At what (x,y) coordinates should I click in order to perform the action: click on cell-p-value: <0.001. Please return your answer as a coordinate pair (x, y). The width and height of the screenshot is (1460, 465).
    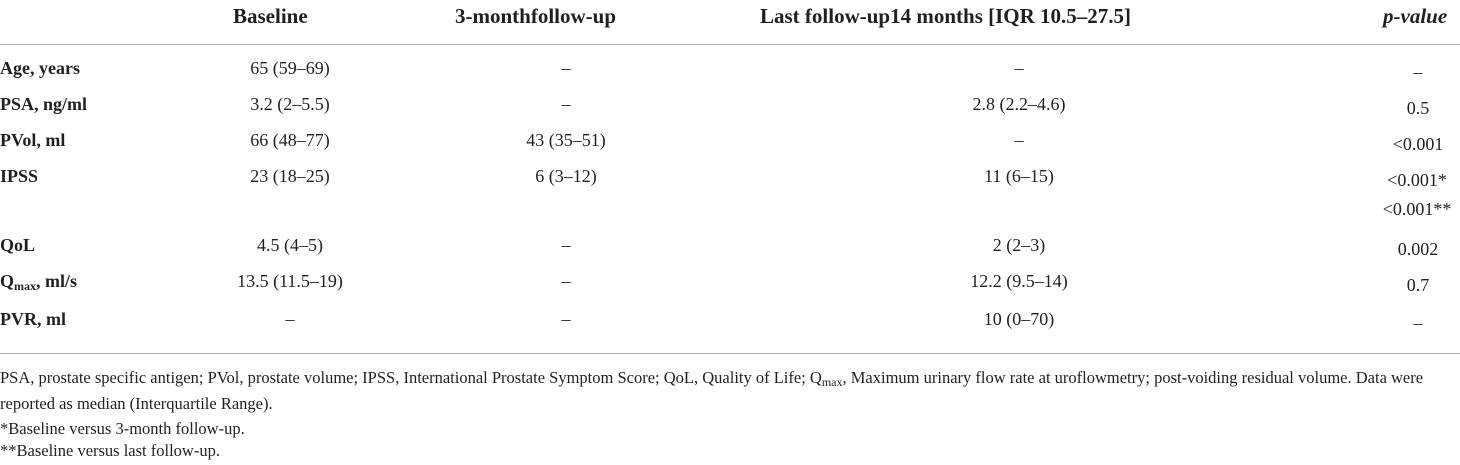
    Looking at the image, I should click on (1418, 144).